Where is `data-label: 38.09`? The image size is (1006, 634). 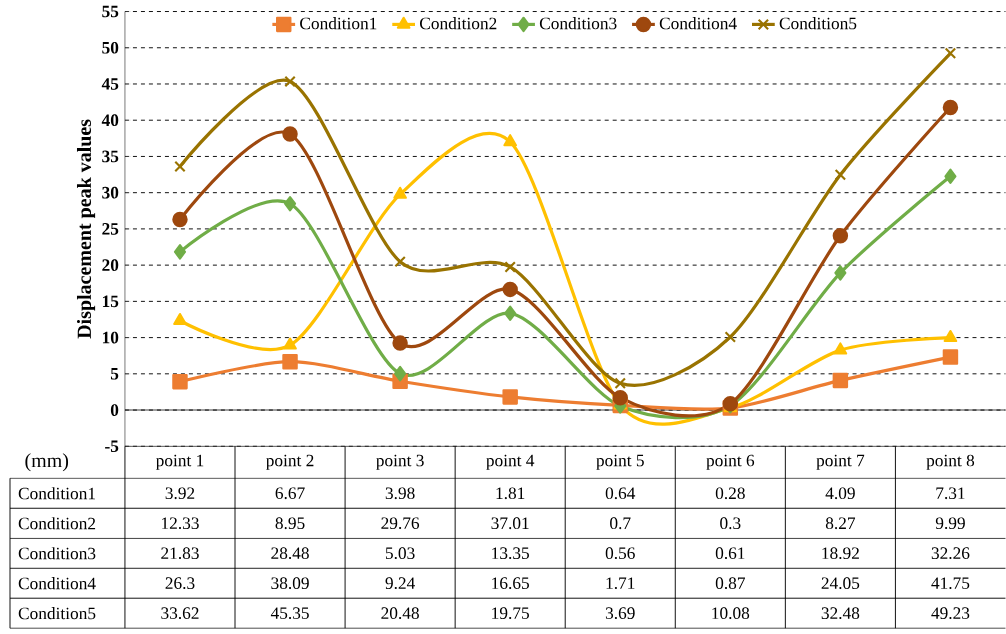 data-label: 38.09 is located at coordinates (290, 583).